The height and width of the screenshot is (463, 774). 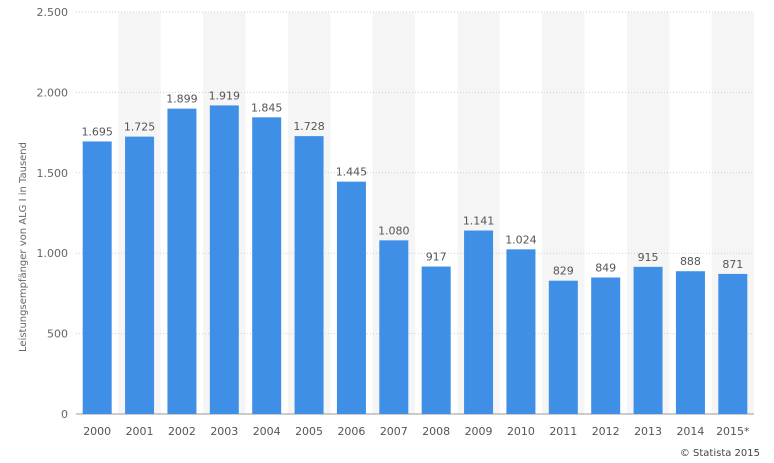 I want to click on x-tick-label: 2000, so click(x=97, y=431).